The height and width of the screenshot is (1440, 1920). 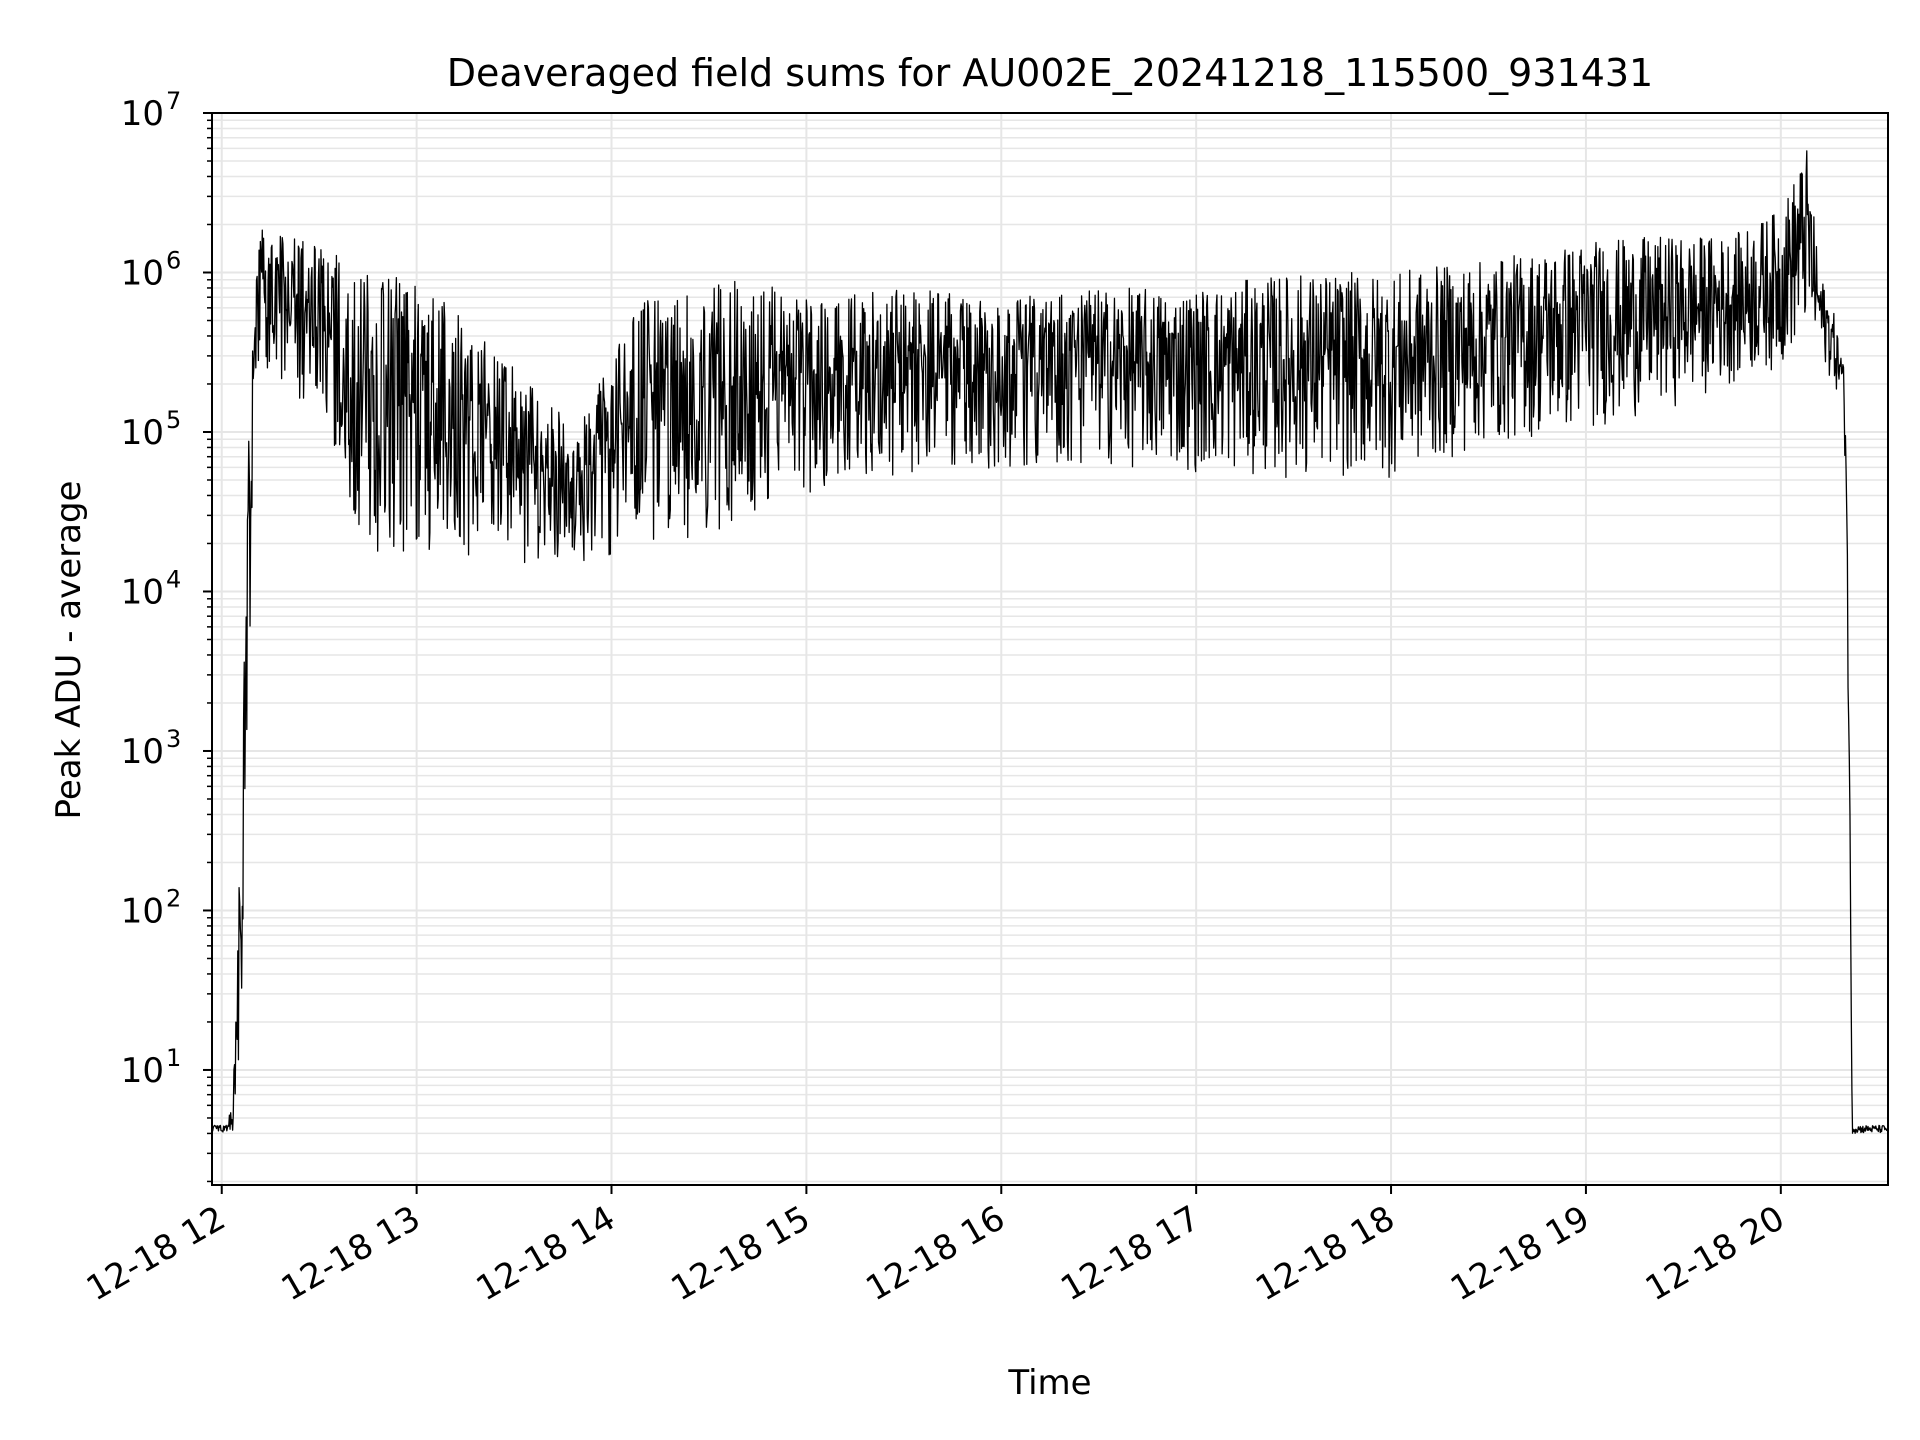 I want to click on y-tick-exponent: 1, so click(x=173, y=1058).